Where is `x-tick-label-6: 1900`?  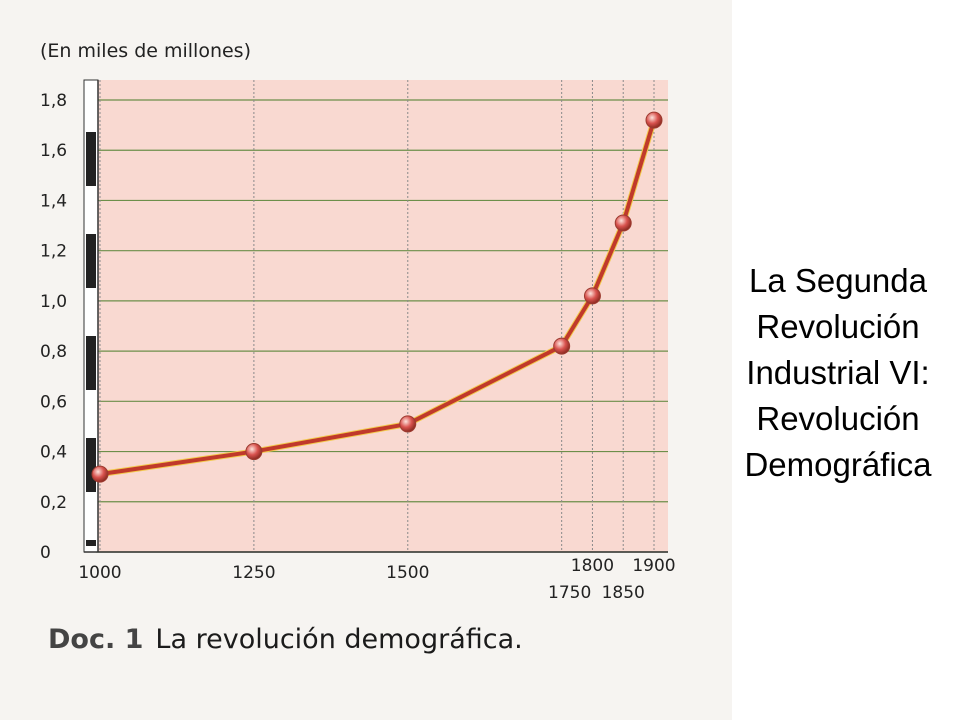
x-tick-label-6: 1900 is located at coordinates (653, 566).